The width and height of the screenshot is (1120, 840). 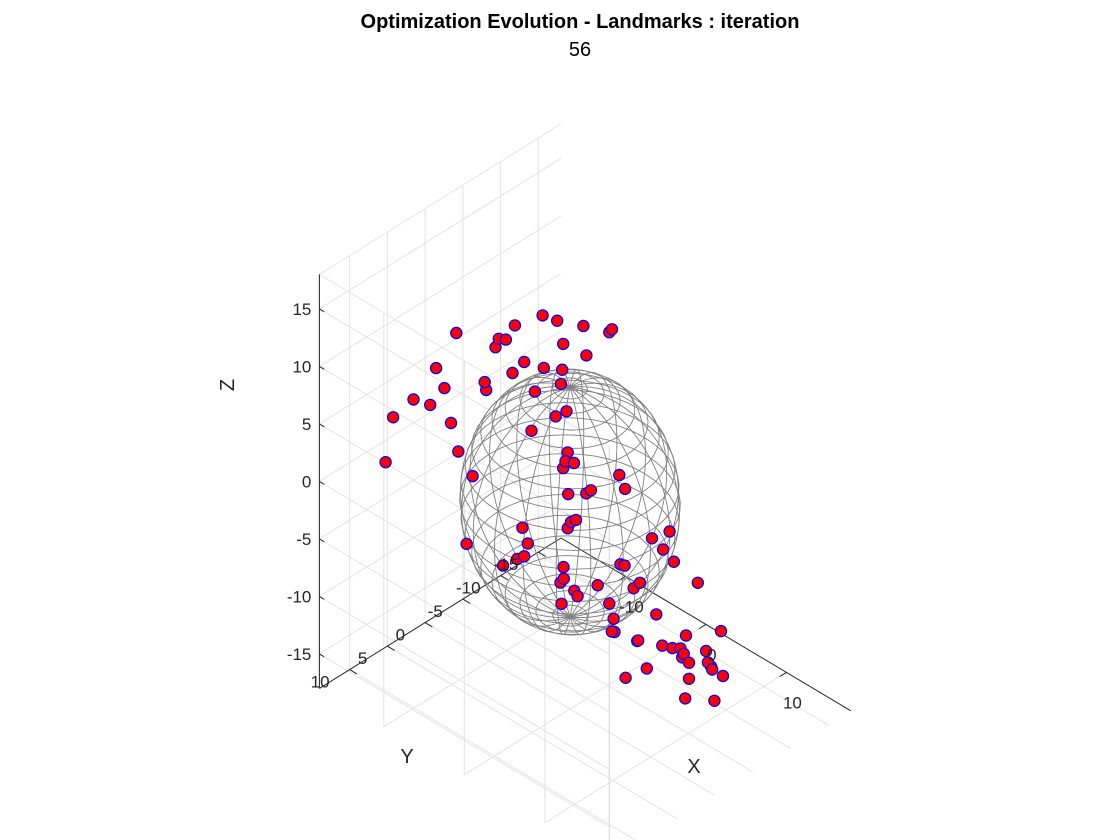 I want to click on tick-label: -5, so click(x=435, y=611).